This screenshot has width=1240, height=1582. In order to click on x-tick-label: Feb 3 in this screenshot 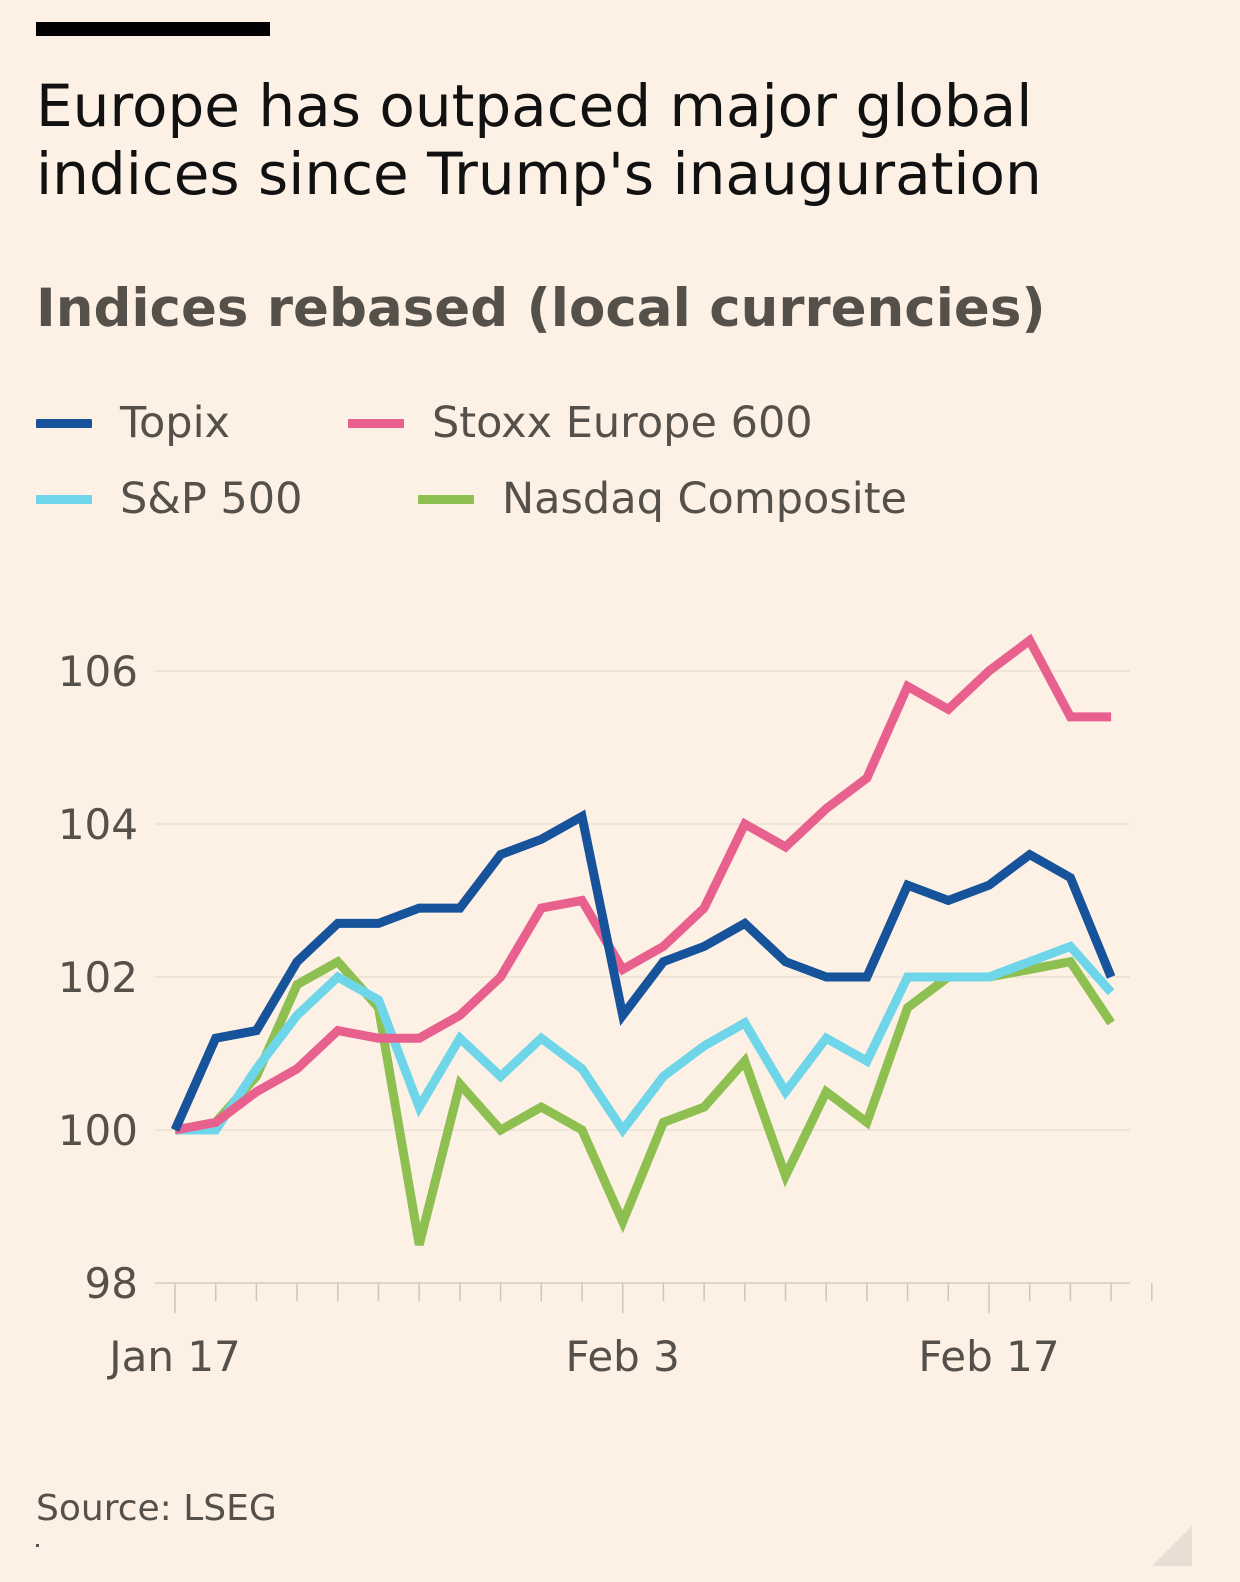, I will do `click(622, 1356)`.